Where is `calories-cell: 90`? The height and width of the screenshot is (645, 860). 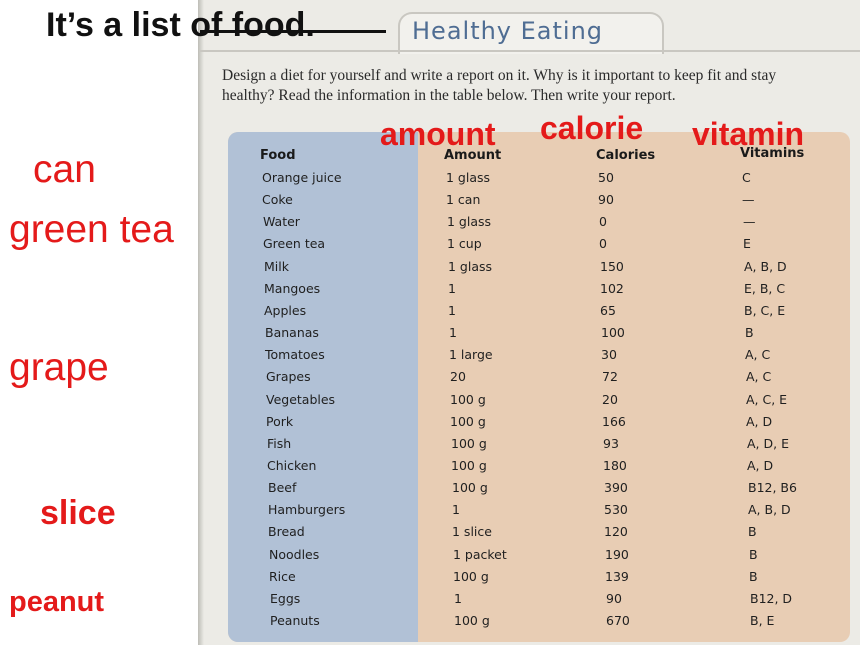
calories-cell: 90 is located at coordinates (614, 598).